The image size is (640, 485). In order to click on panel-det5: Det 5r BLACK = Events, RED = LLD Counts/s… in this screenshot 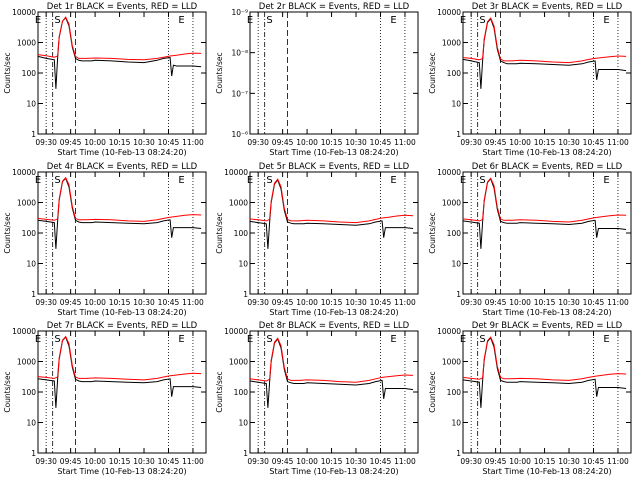, I will do `click(317, 239)`.